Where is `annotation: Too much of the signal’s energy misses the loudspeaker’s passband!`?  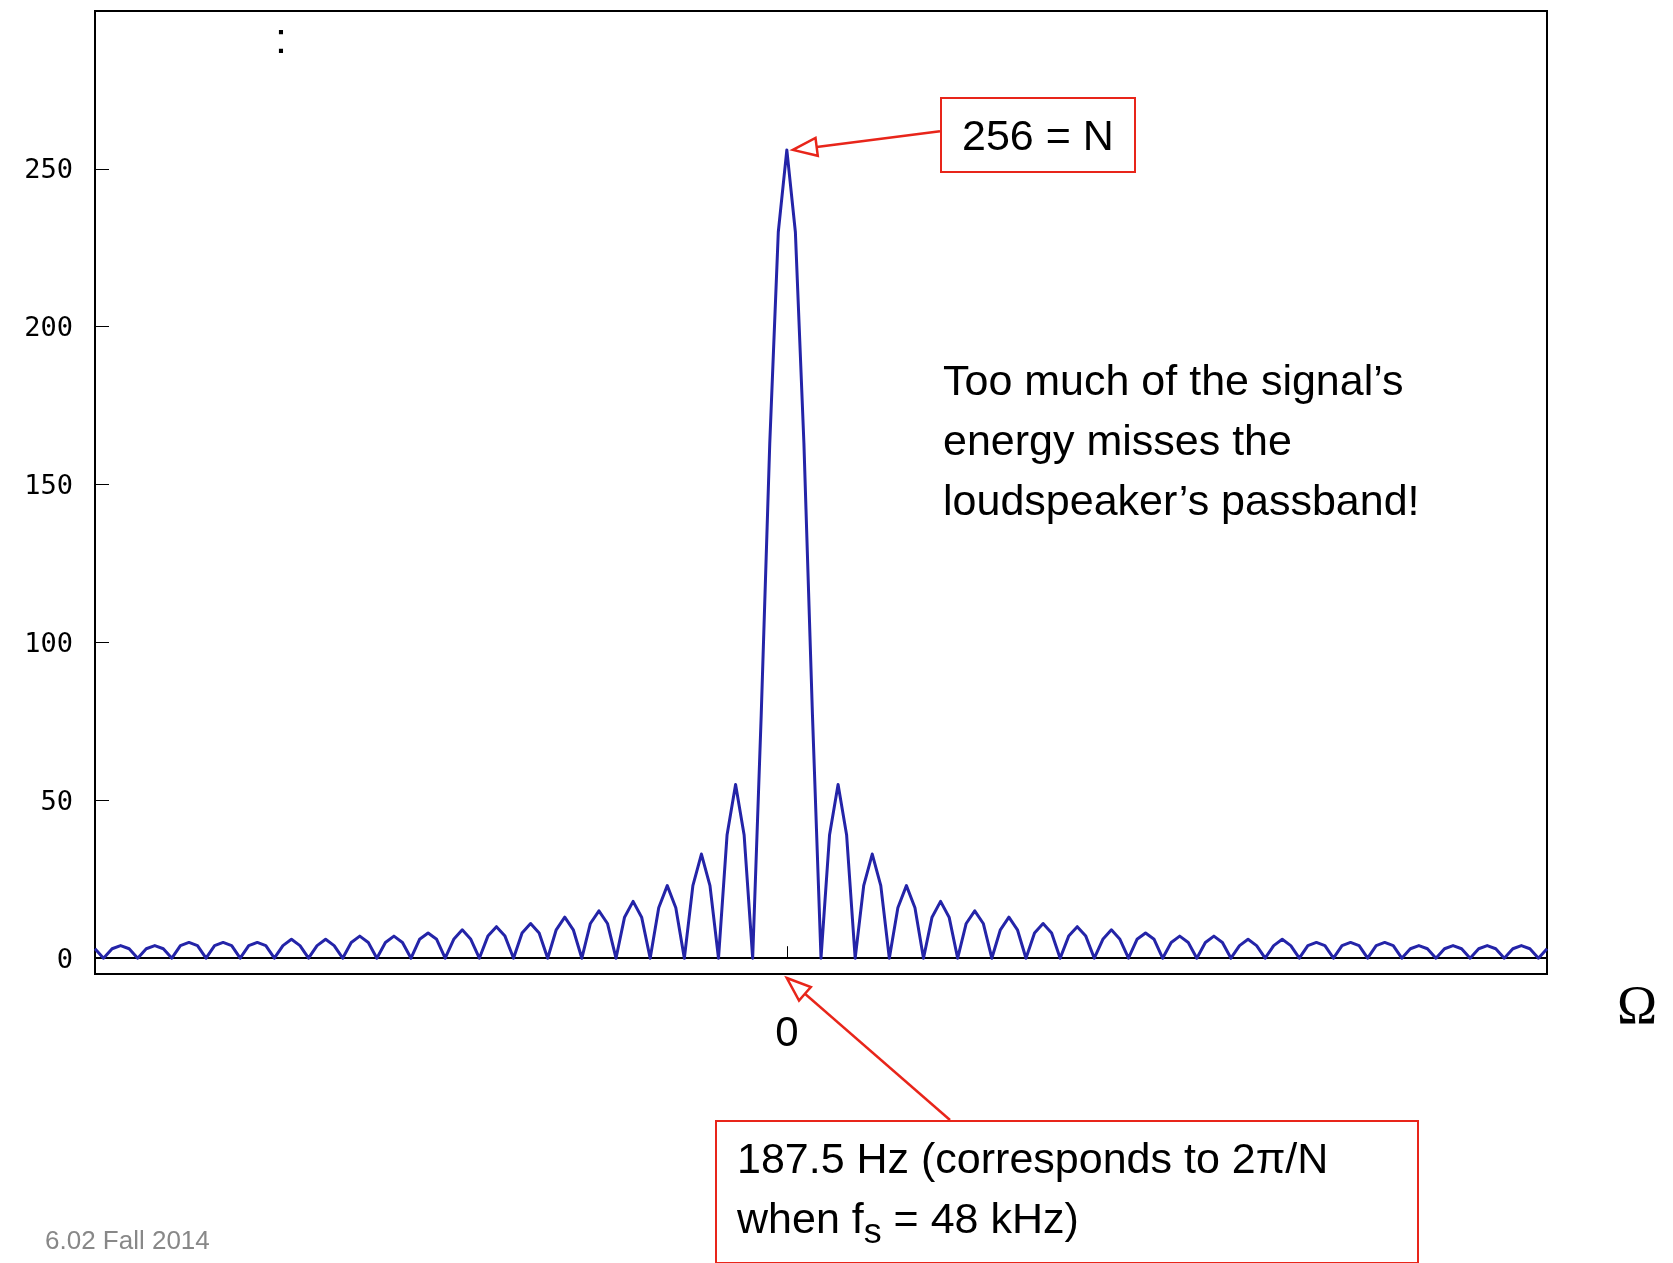 annotation: Too much of the signal’s energy misses the loudspeaker’s passband! is located at coordinates (1182, 441).